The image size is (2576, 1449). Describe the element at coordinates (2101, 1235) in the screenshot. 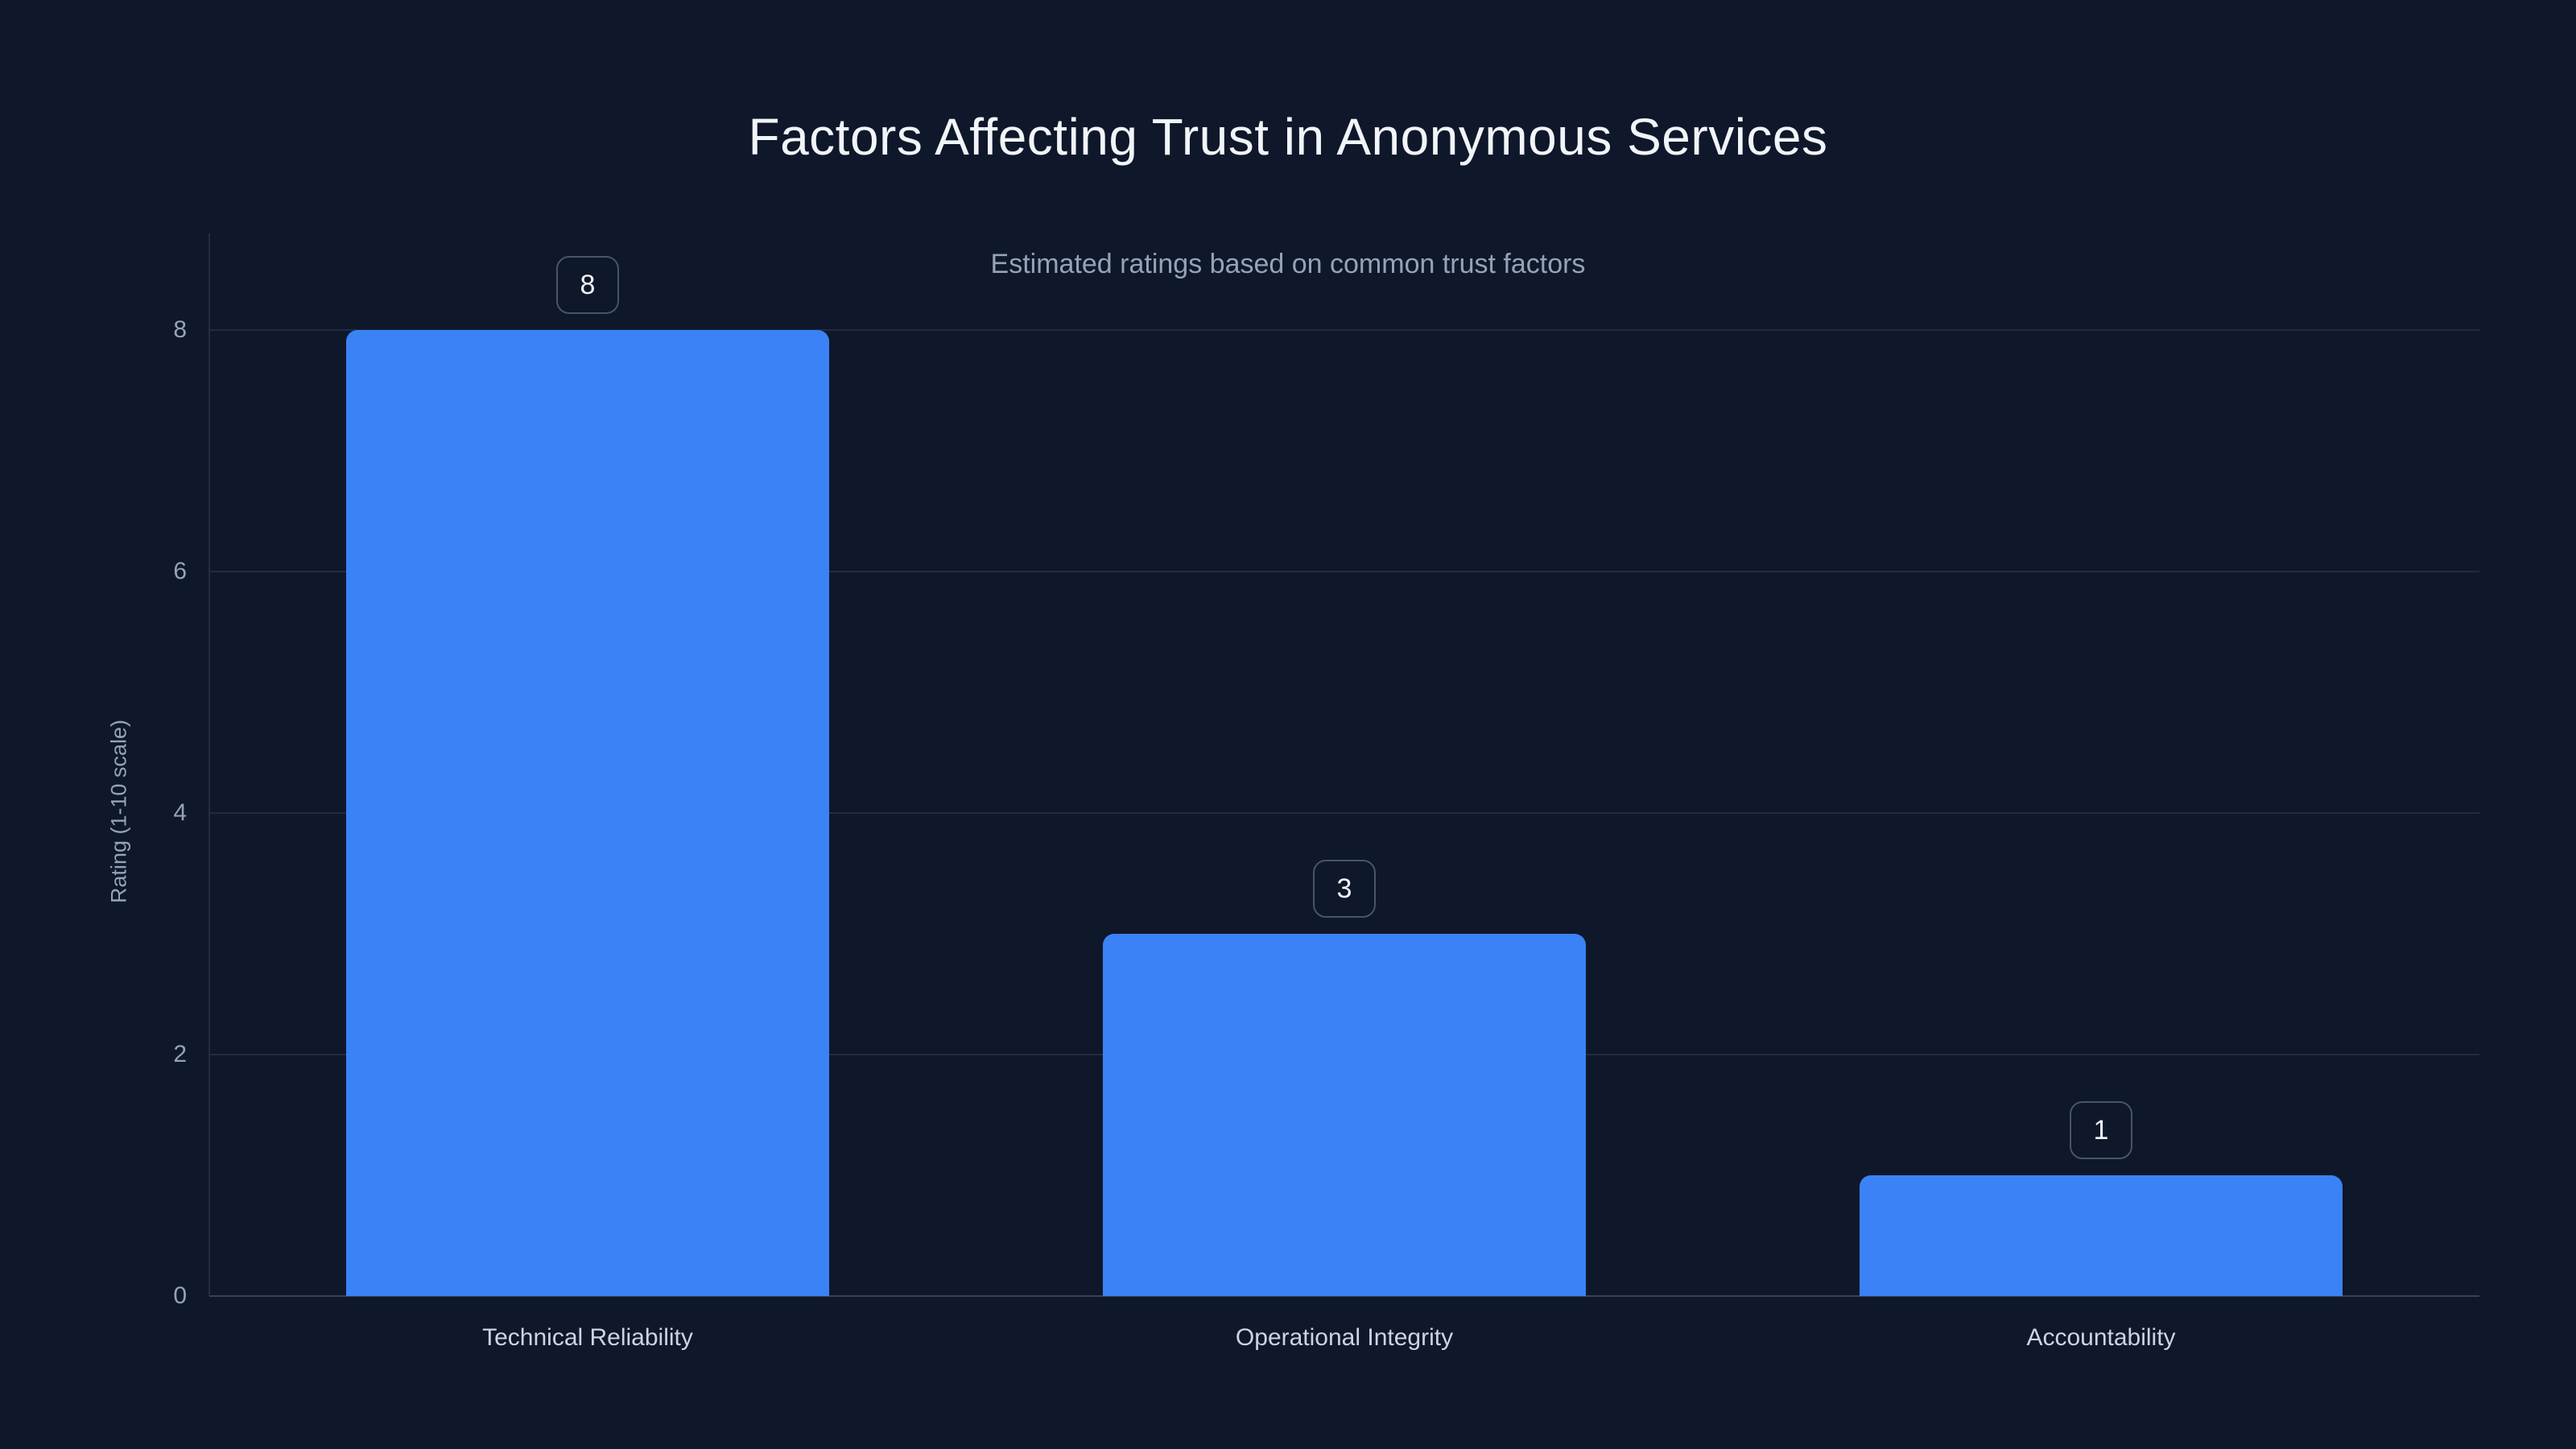

I see `bar-accountability` at that location.